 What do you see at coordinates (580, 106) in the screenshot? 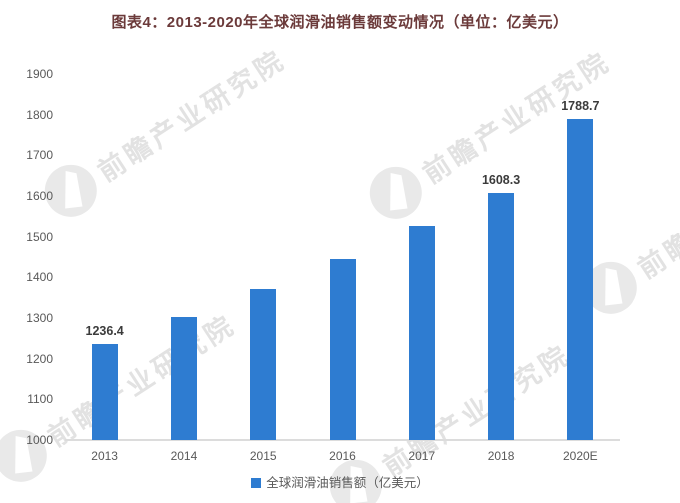
I see `bar-value-label: 1788.7` at bounding box center [580, 106].